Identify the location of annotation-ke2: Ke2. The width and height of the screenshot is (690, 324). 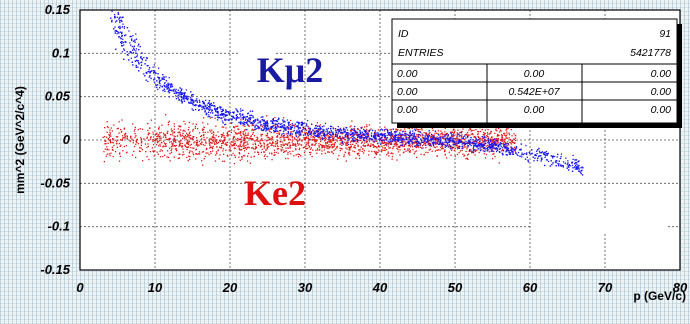
(275, 193).